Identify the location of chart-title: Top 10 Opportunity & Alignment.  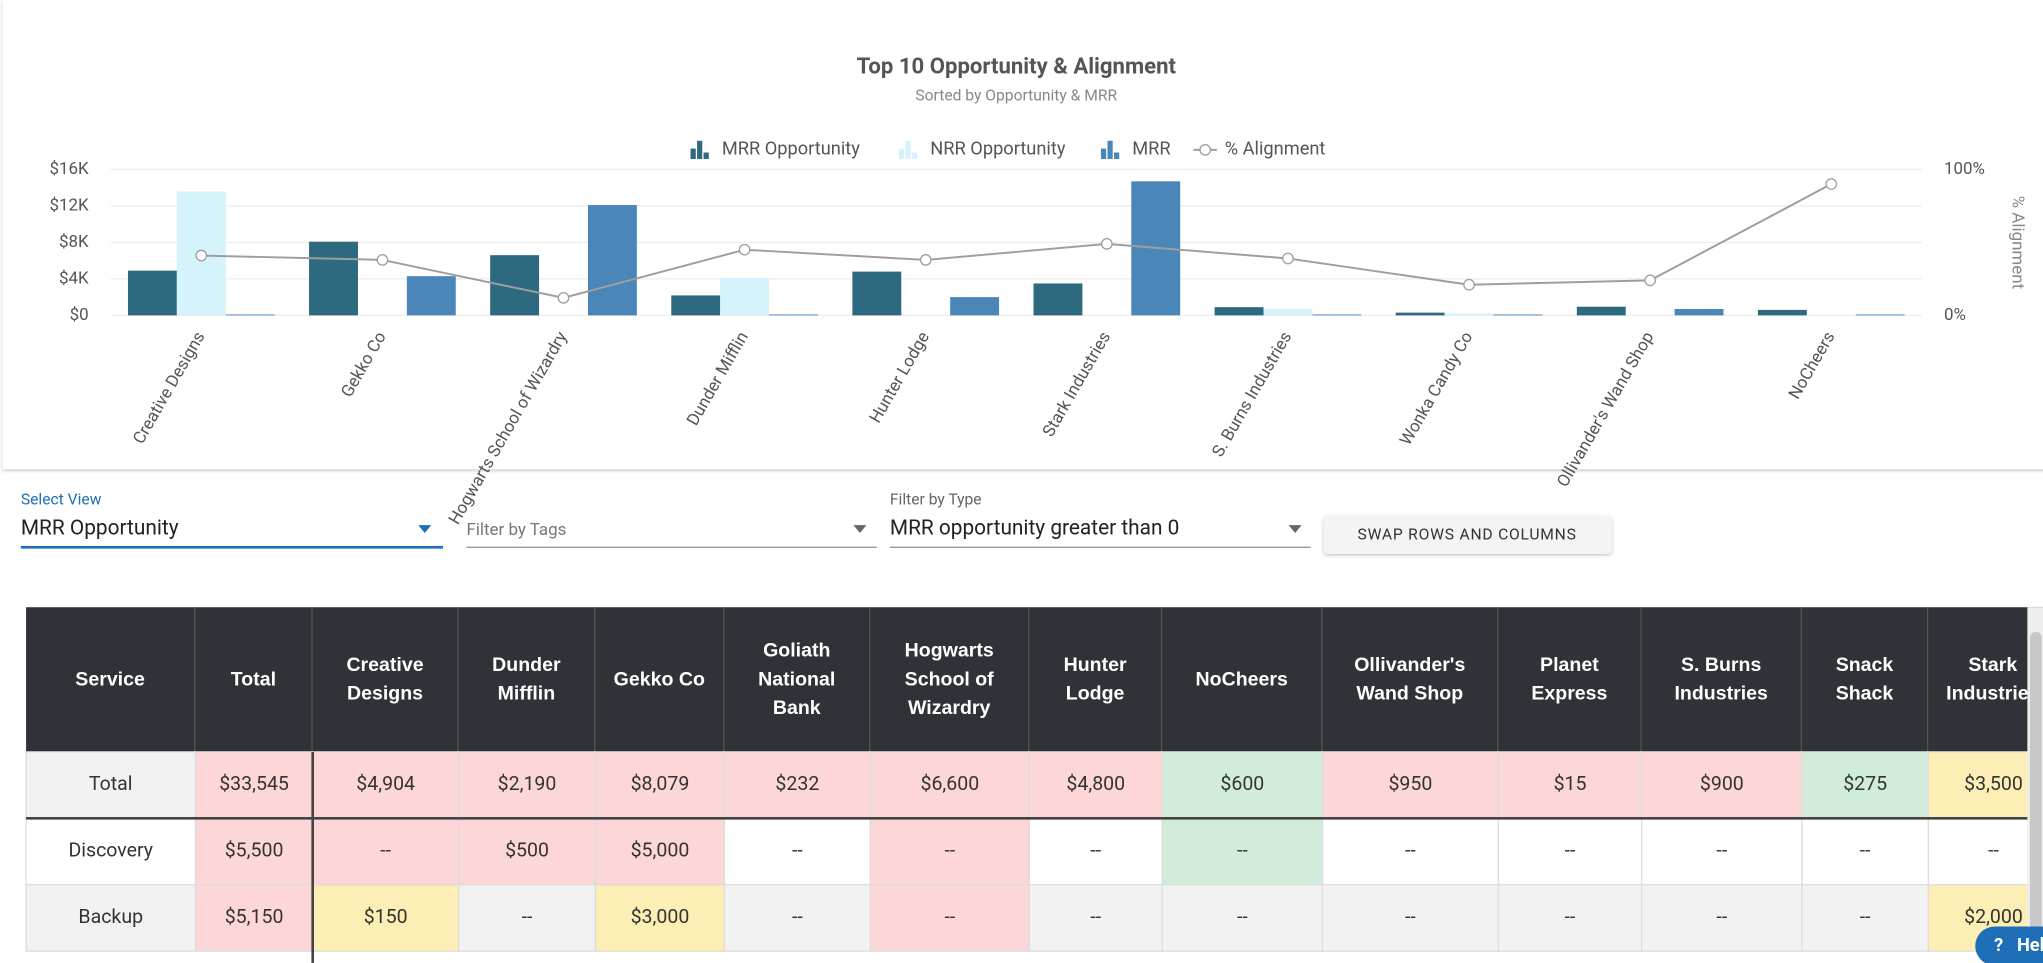
(1017, 67).